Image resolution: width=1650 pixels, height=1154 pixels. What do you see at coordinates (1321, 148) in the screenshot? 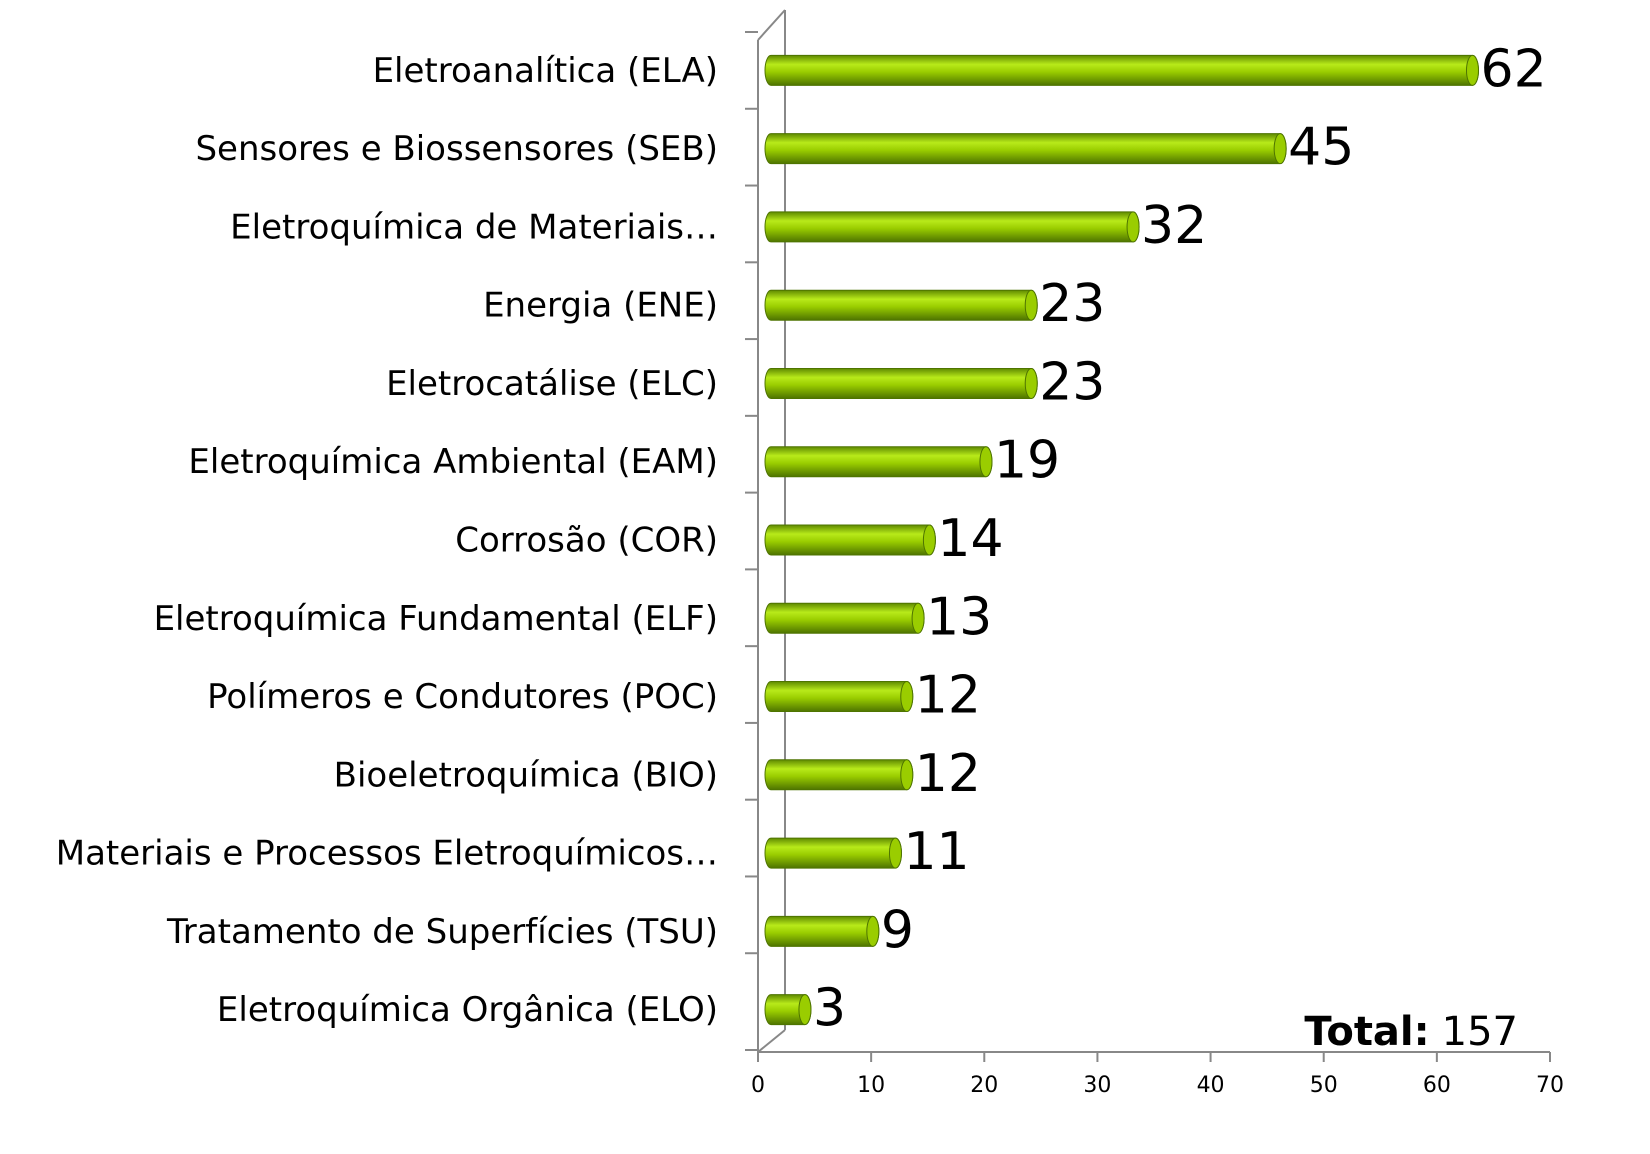
I see `value-label: 45` at bounding box center [1321, 148].